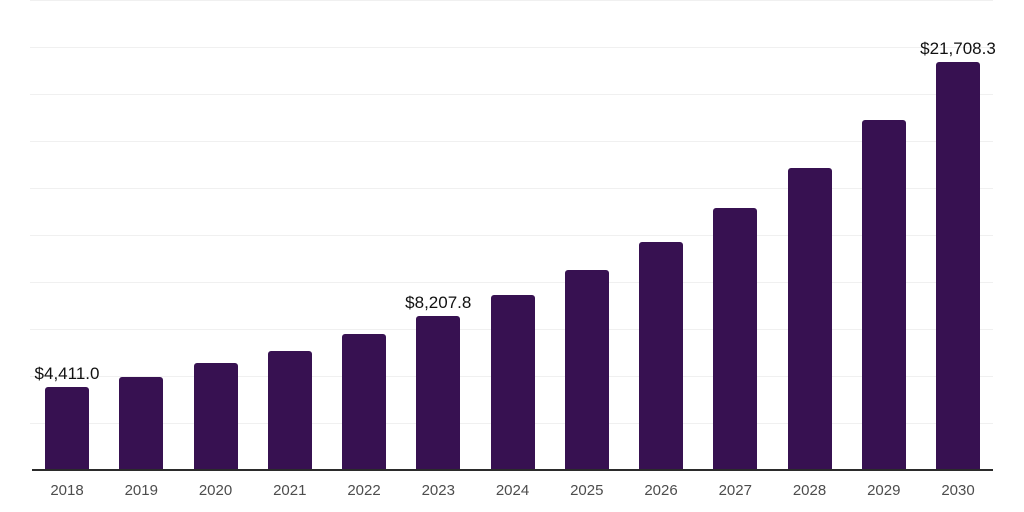 This screenshot has height=512, width=1024. Describe the element at coordinates (67, 490) in the screenshot. I see `x-tick-label-2018: 2018` at that location.